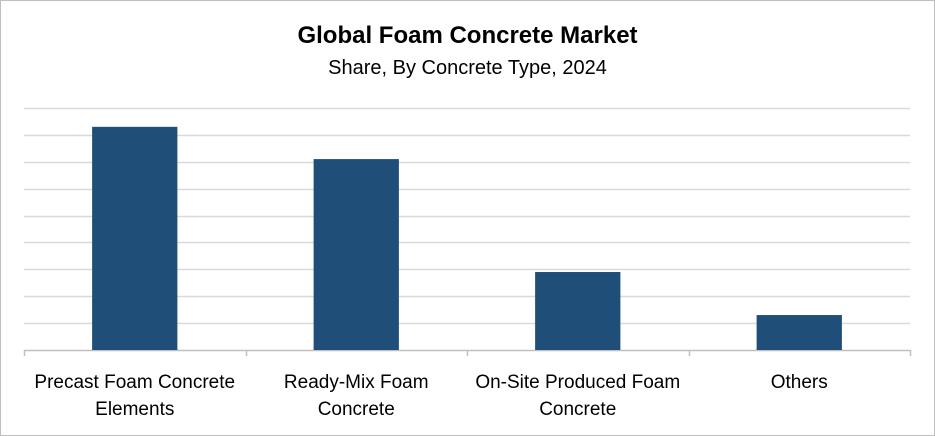 This screenshot has width=935, height=436. I want to click on x-tick-label: Others, so click(799, 382).